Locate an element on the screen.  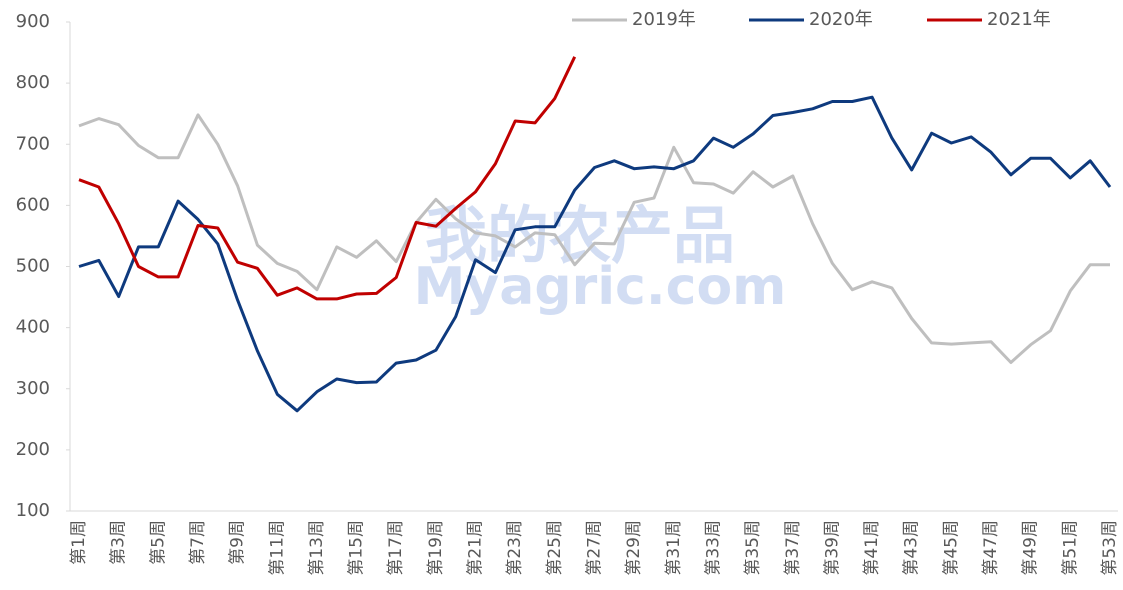
x-tick-label: 第11周 is located at coordinates (277, 548).